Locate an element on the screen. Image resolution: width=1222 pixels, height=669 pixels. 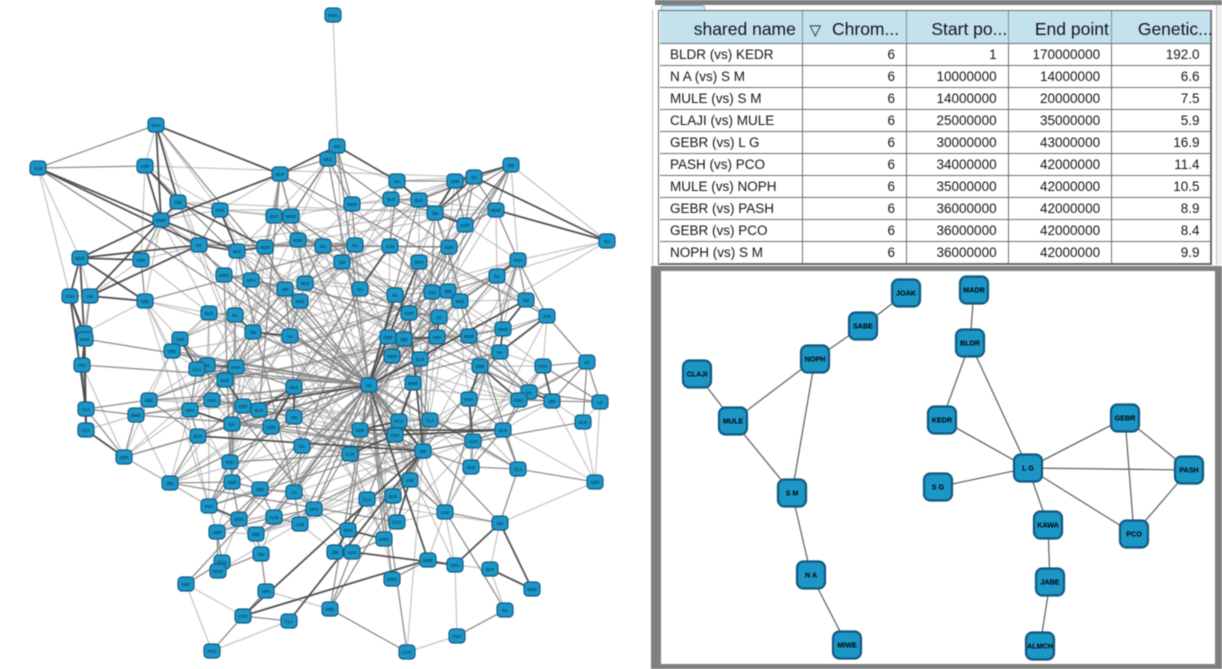
svg-text: PASH is located at coordinates (1188, 470).